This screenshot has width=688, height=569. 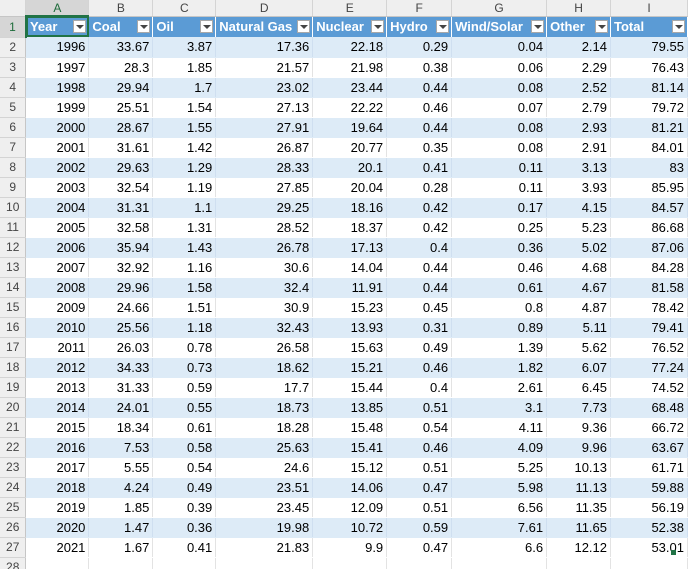 What do you see at coordinates (13, 107) in the screenshot?
I see `row-header: 5` at bounding box center [13, 107].